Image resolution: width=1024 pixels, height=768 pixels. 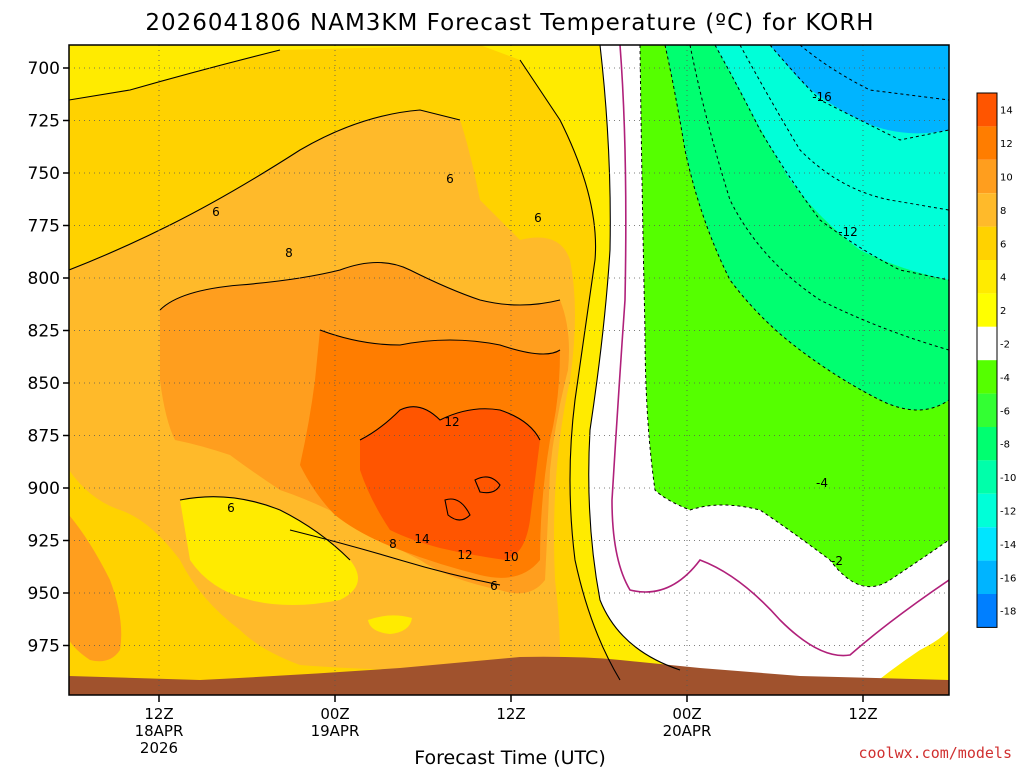 I want to click on colorbar-label: 12, so click(x=1006, y=144).